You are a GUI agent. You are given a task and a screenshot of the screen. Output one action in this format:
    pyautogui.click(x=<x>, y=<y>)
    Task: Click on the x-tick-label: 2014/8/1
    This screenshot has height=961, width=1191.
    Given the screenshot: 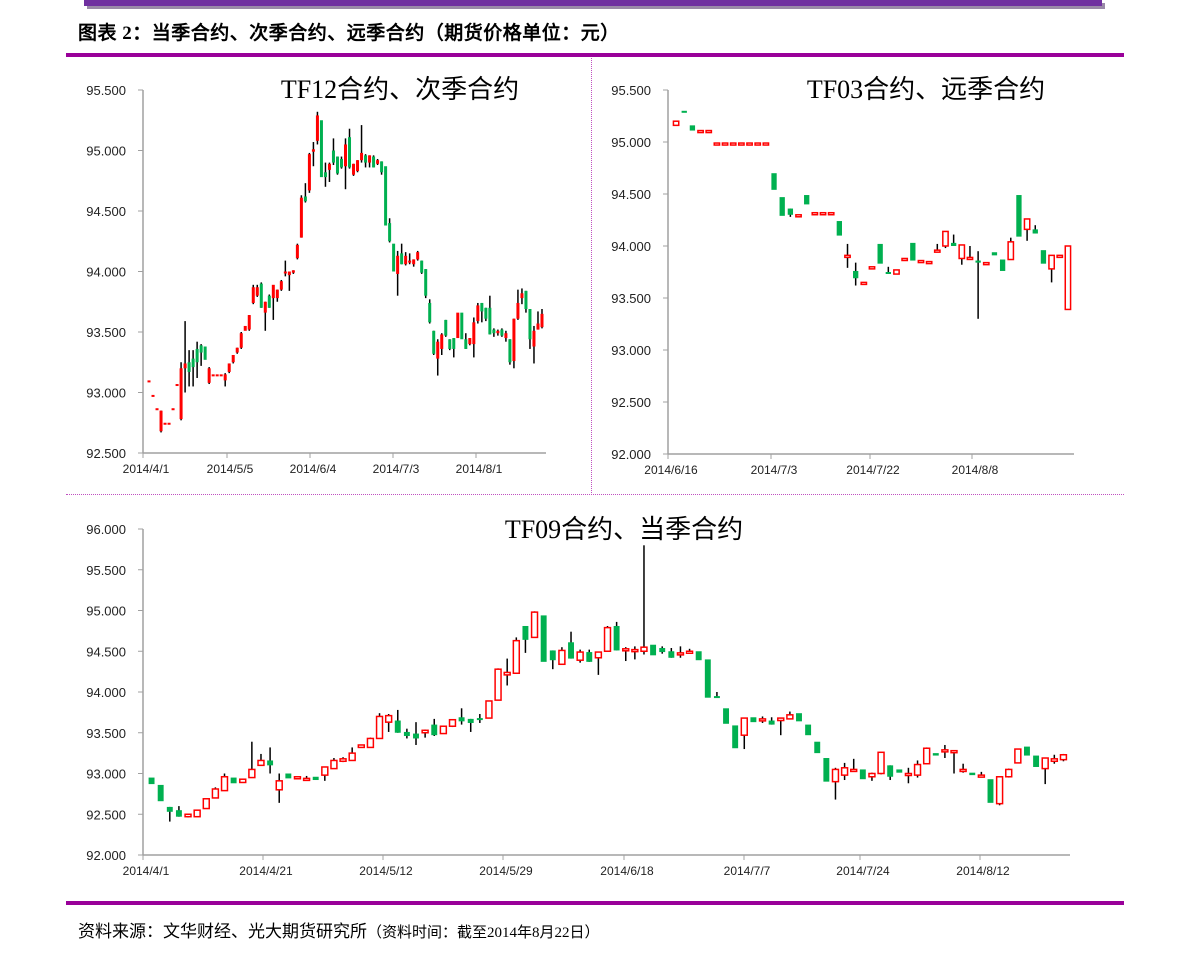 What is the action you would take?
    pyautogui.click(x=479, y=469)
    